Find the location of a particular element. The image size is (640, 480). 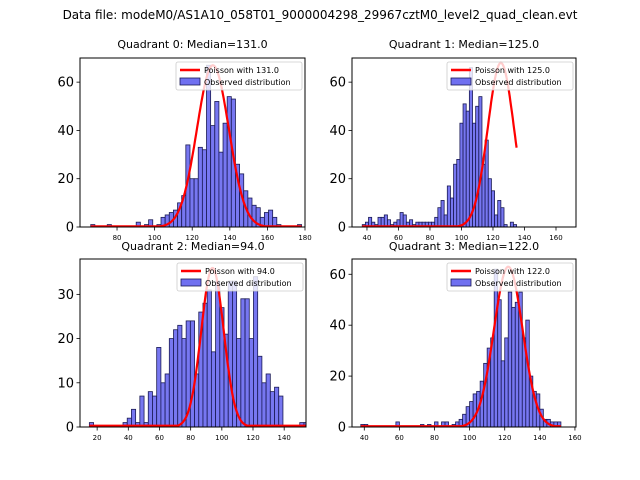

x-tick-label: 180 is located at coordinates (304, 238).